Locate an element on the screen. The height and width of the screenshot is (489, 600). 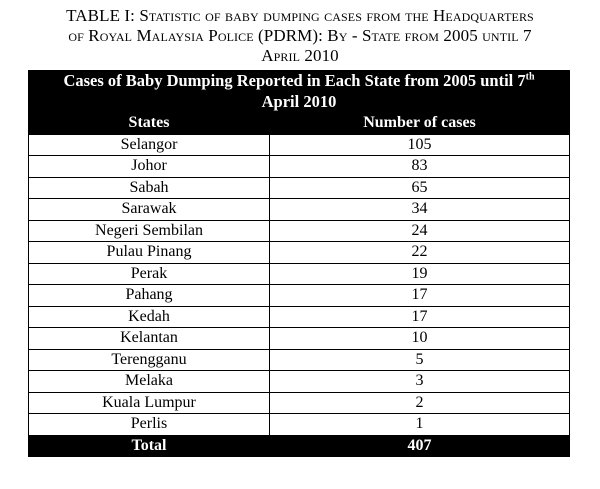
table-row: Sabah 65 is located at coordinates (299, 187).